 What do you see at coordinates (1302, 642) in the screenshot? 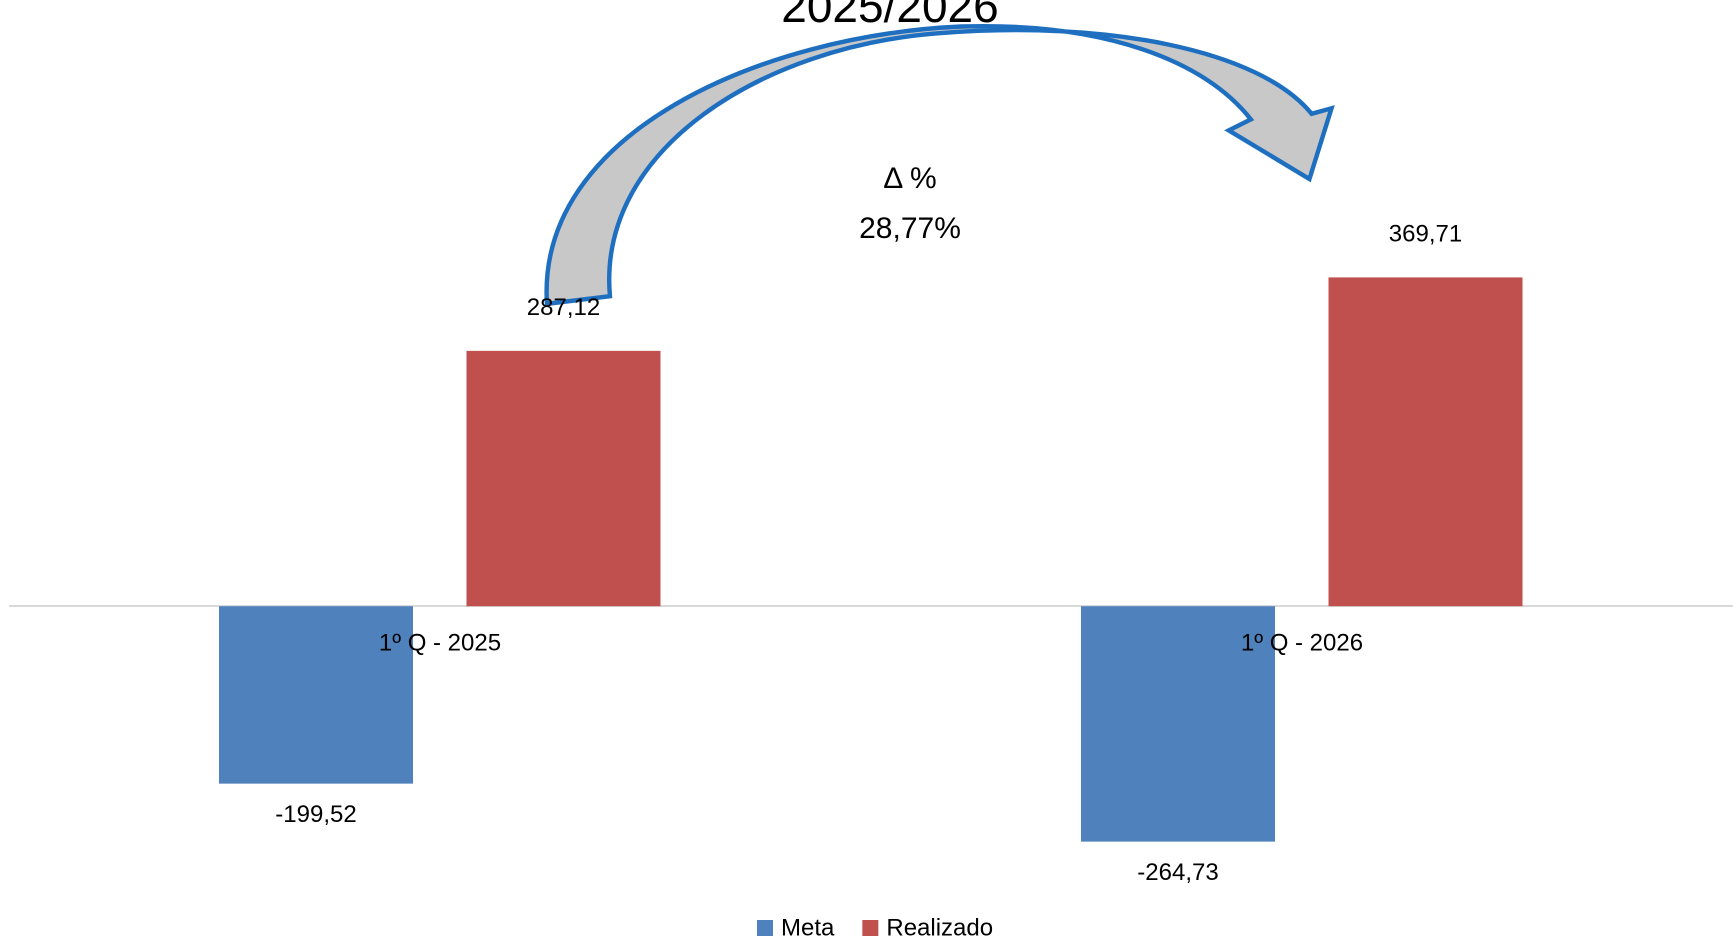
I see `x-tick-label: 1º Q - 2026` at bounding box center [1302, 642].